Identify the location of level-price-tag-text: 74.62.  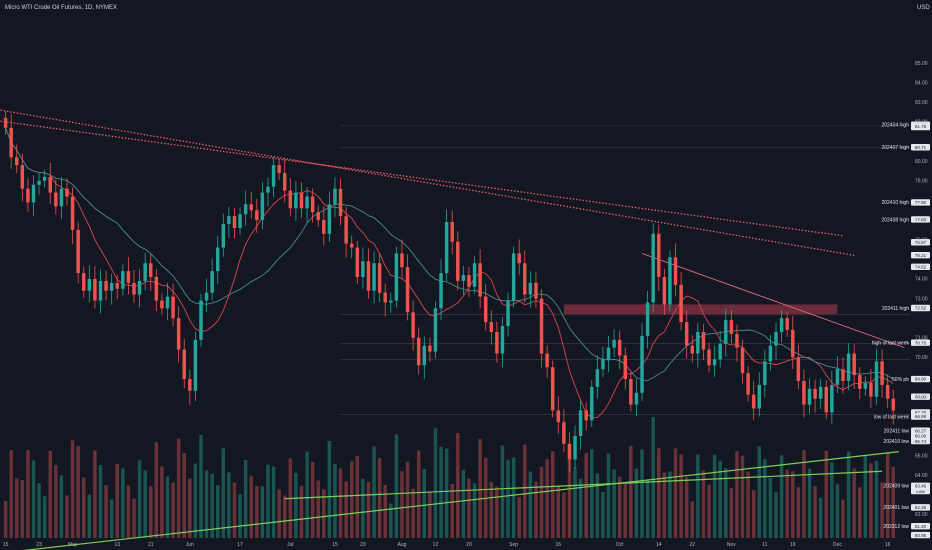
(921, 266).